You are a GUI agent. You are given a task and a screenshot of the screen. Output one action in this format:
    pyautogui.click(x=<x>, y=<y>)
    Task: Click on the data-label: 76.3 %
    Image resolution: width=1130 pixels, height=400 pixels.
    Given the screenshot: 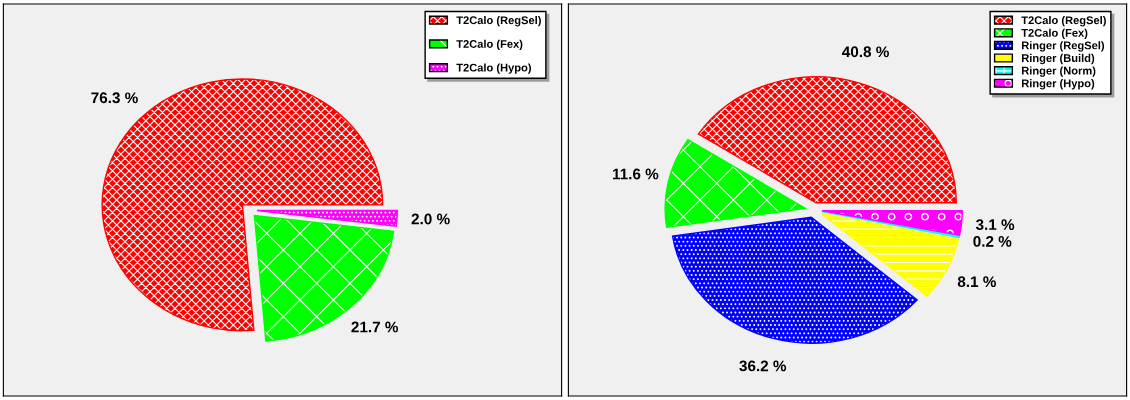 What is the action you would take?
    pyautogui.click(x=114, y=98)
    